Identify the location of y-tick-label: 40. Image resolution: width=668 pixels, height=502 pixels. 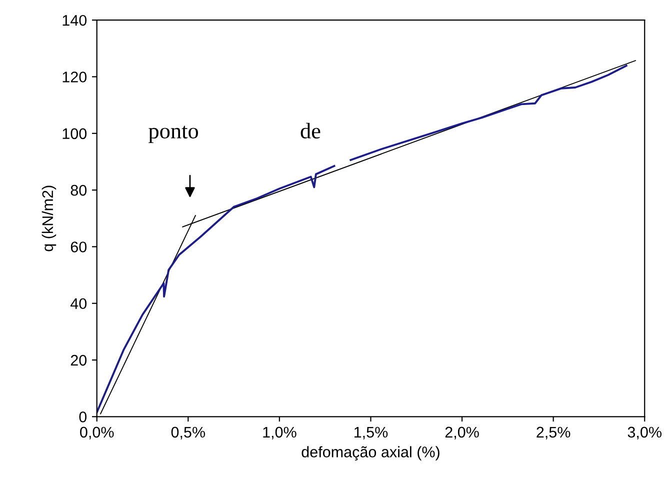
(78, 304).